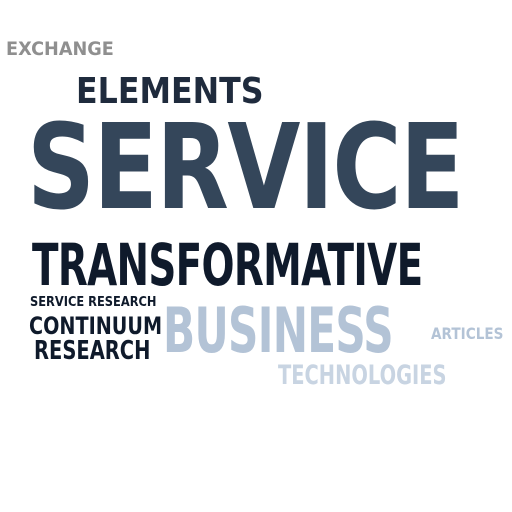  What do you see at coordinates (467, 333) in the screenshot?
I see `word-articles: ARTICLES` at bounding box center [467, 333].